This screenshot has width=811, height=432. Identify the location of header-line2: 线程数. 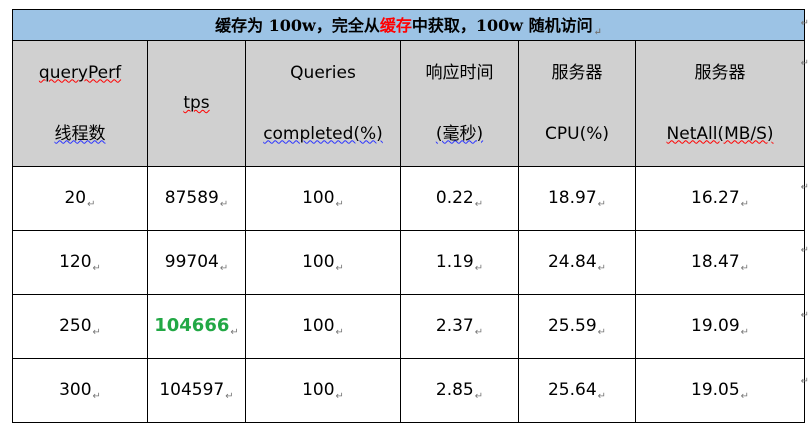
(80, 133).